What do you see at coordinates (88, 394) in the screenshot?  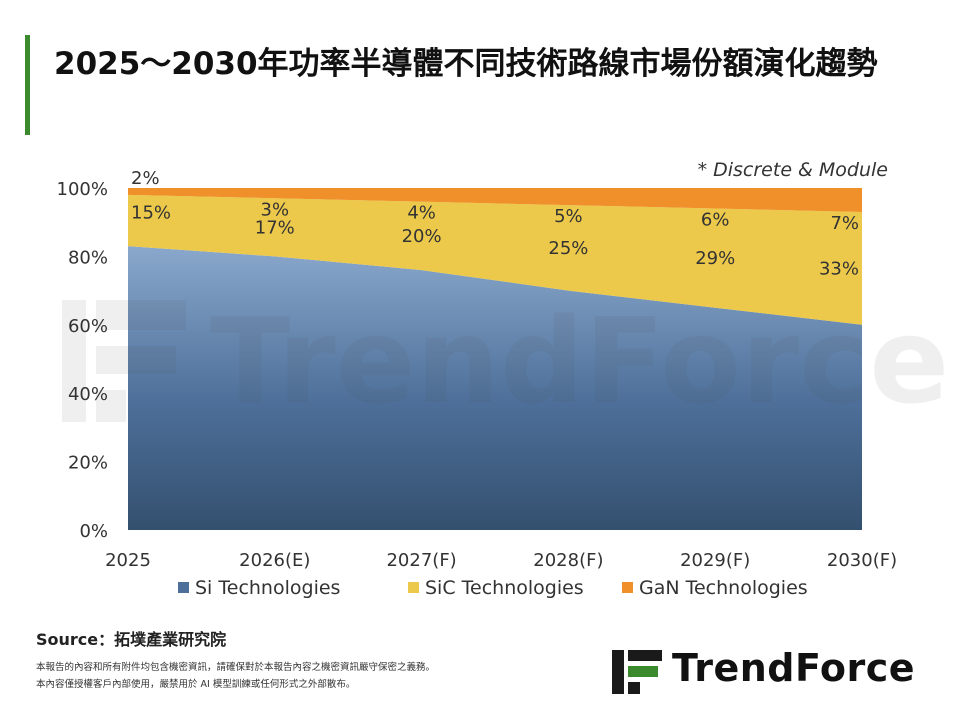 I see `y-tick-label-2: 40%` at bounding box center [88, 394].